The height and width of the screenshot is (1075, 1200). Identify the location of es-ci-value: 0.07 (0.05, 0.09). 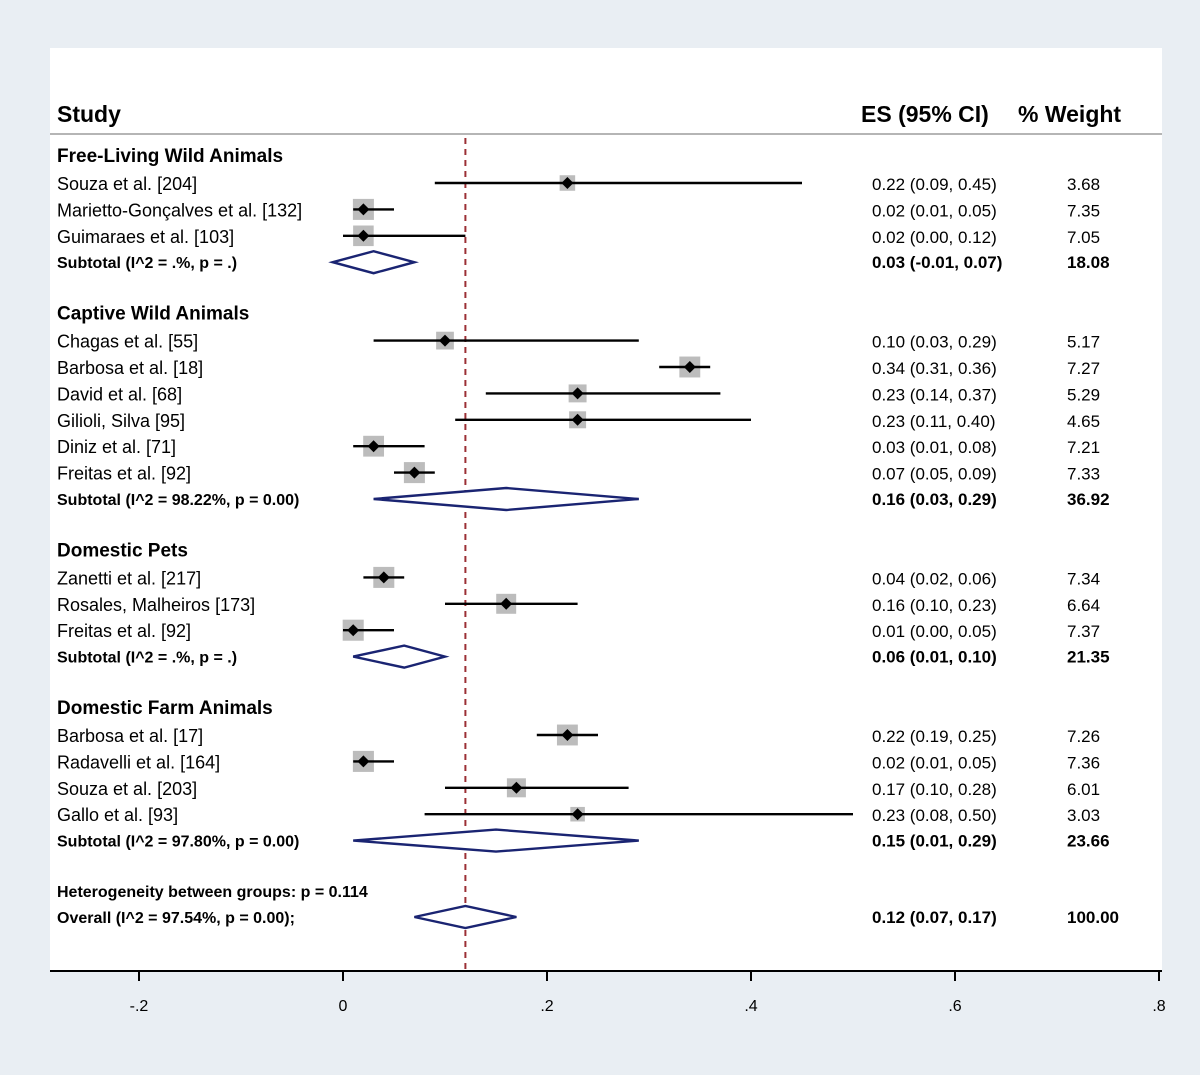
(934, 474).